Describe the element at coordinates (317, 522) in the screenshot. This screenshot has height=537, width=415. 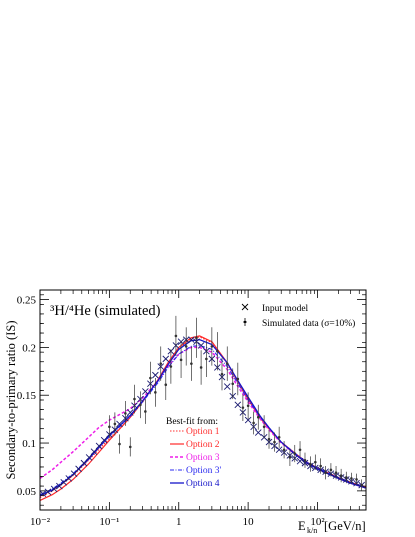
I see `x-tick-label: 10²` at that location.